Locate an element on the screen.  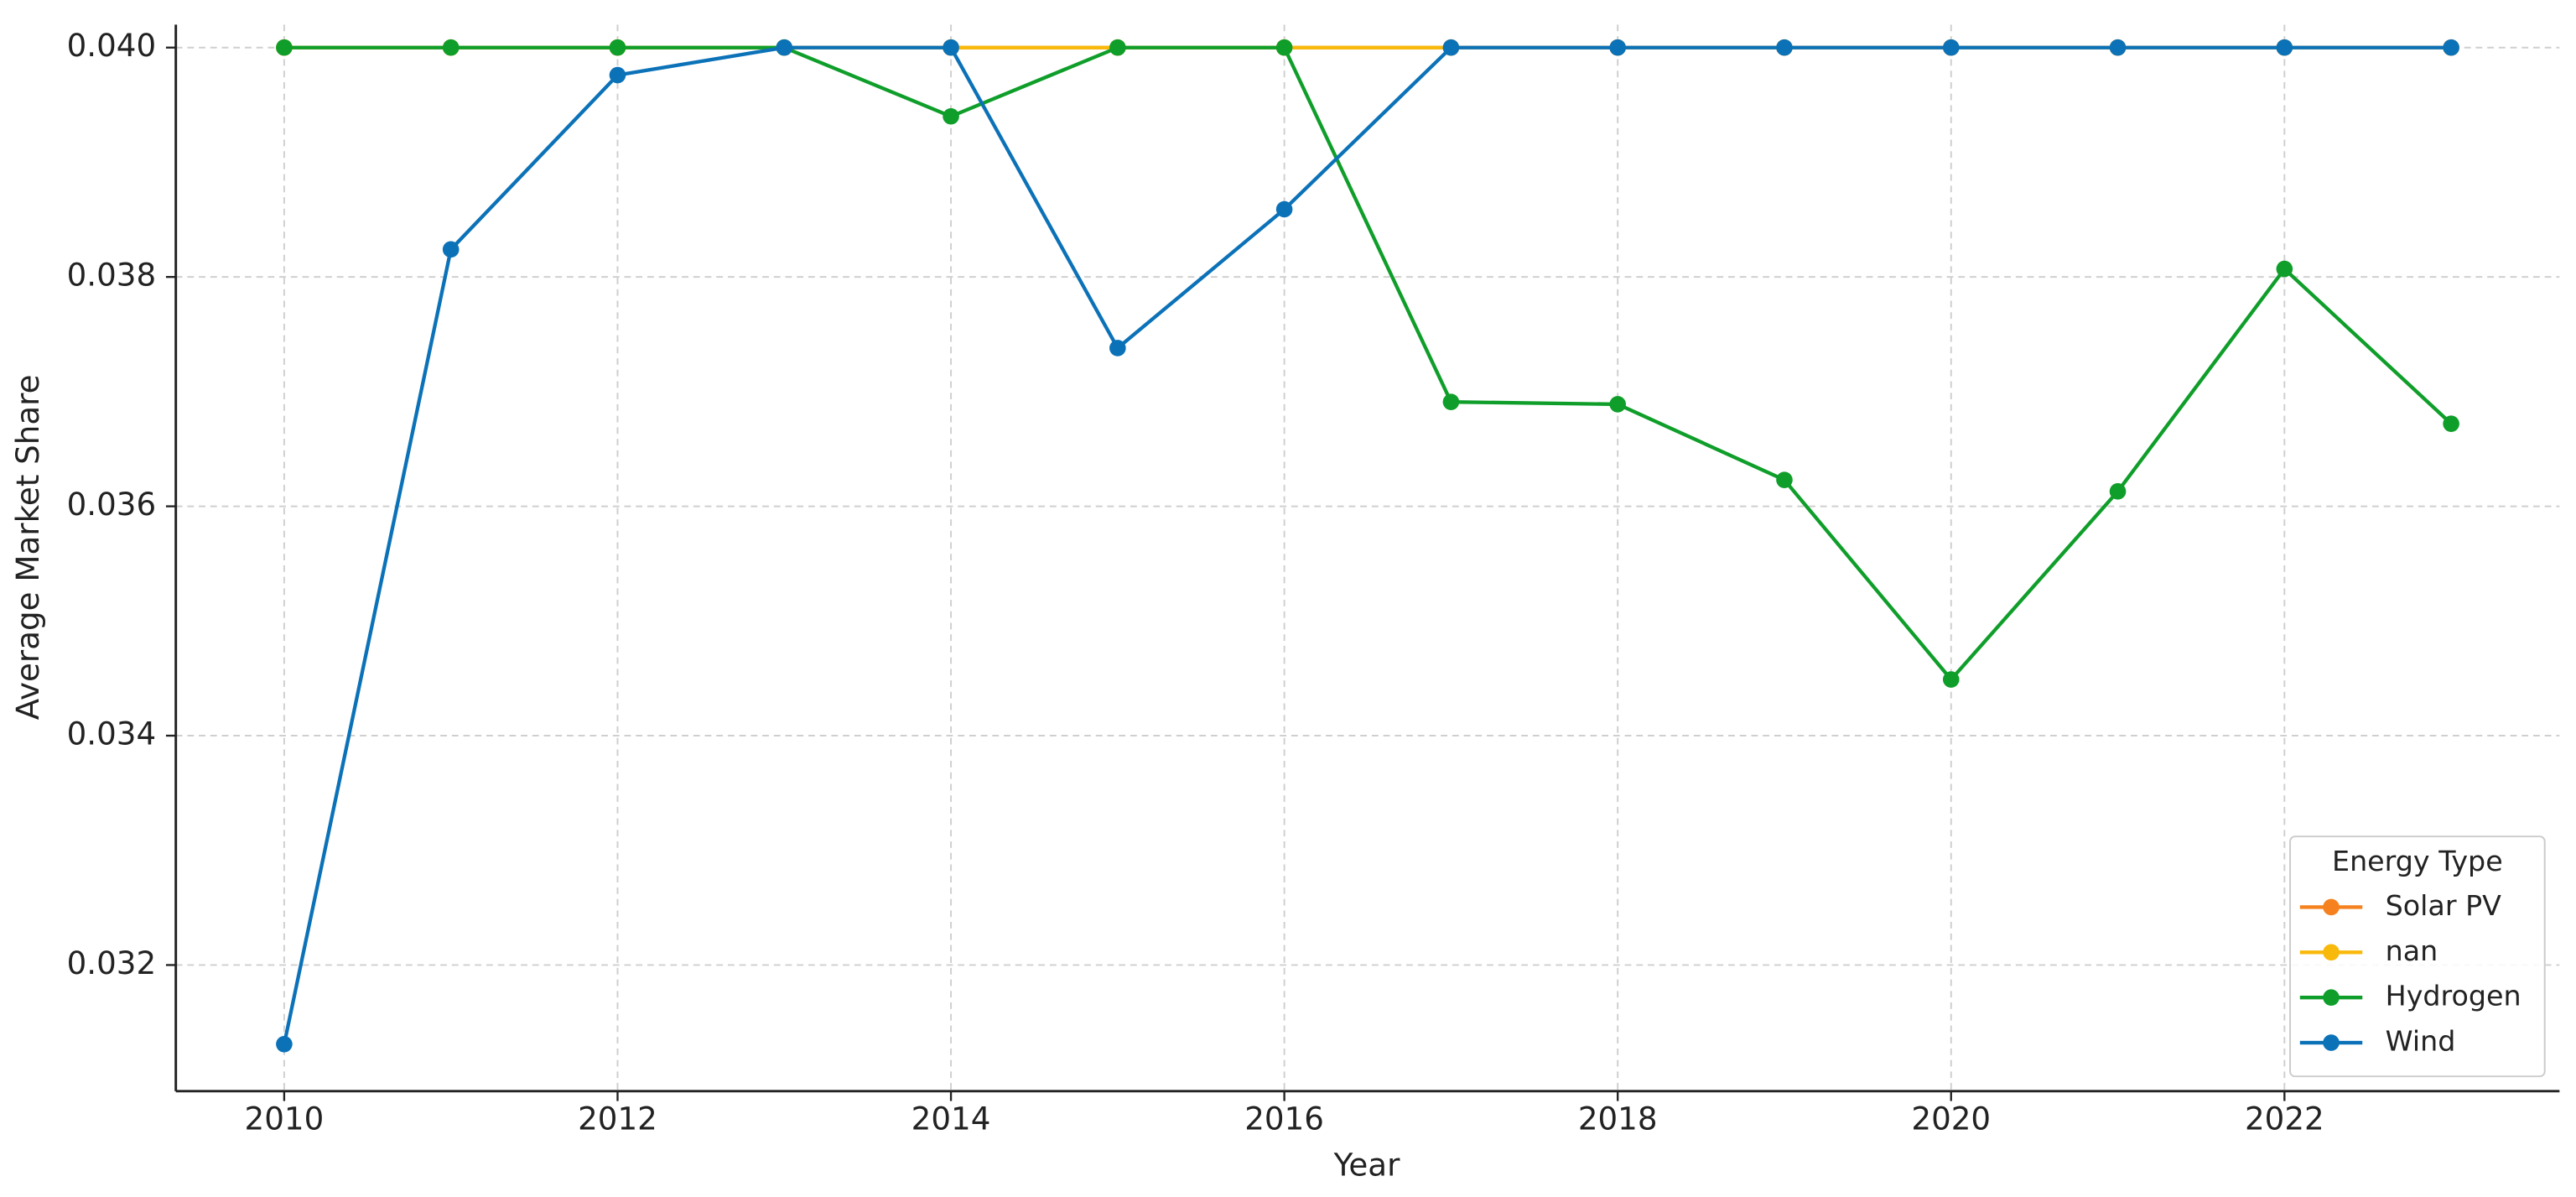
x-axis-label: Year is located at coordinates (1366, 1165).